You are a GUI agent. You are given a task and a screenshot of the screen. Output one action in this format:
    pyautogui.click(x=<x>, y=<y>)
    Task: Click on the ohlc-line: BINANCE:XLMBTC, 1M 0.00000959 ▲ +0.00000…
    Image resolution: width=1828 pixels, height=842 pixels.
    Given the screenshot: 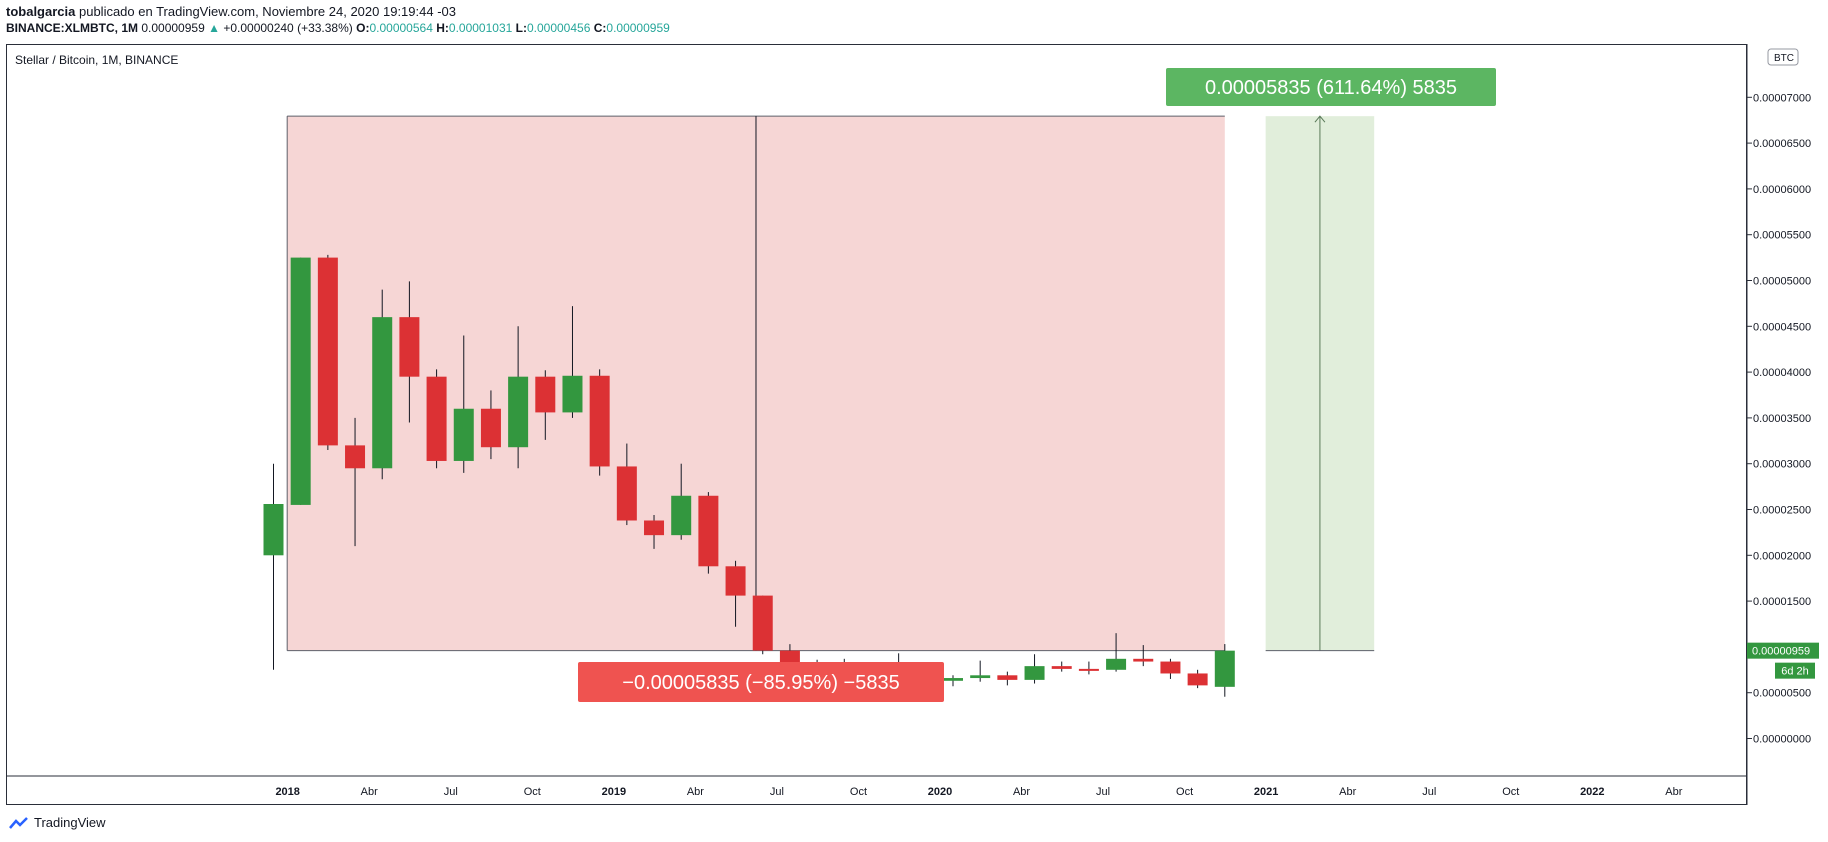 What is the action you would take?
    pyautogui.click(x=338, y=28)
    